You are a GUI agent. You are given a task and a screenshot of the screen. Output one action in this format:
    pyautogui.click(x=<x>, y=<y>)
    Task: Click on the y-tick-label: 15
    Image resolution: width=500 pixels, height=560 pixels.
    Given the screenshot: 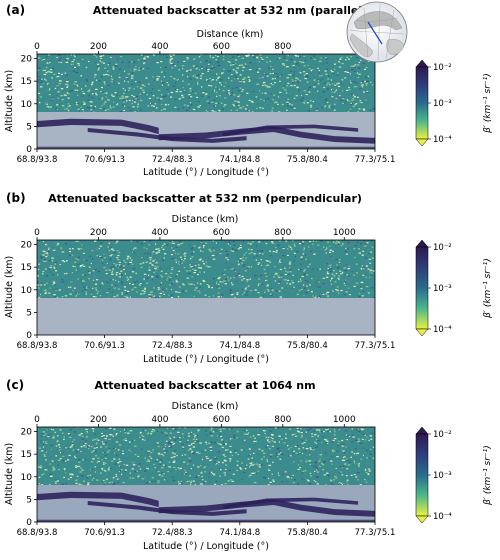 What is the action you would take?
    pyautogui.click(x=26, y=268)
    